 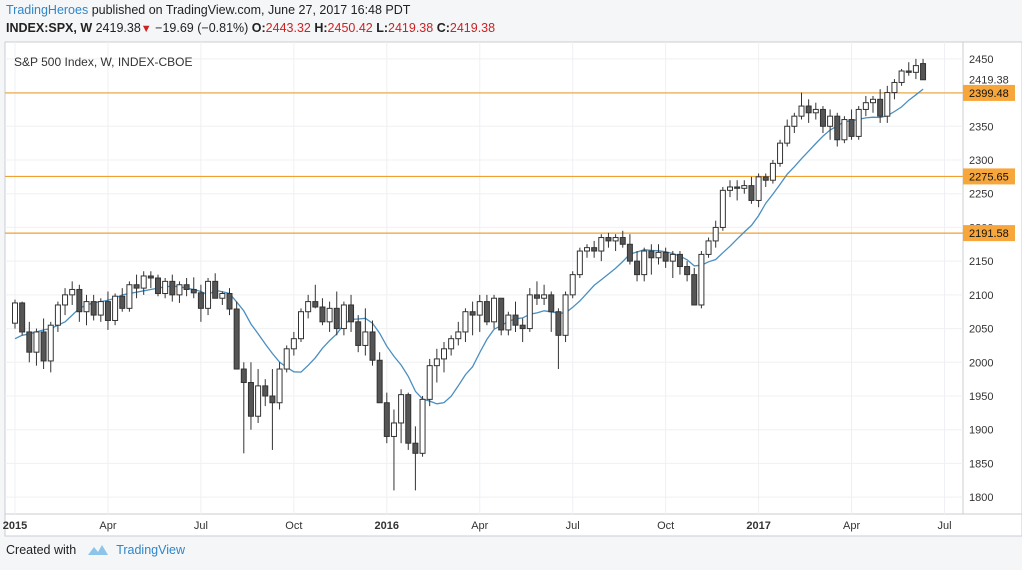 What do you see at coordinates (513, 525) in the screenshot?
I see `time-axis` at bounding box center [513, 525].